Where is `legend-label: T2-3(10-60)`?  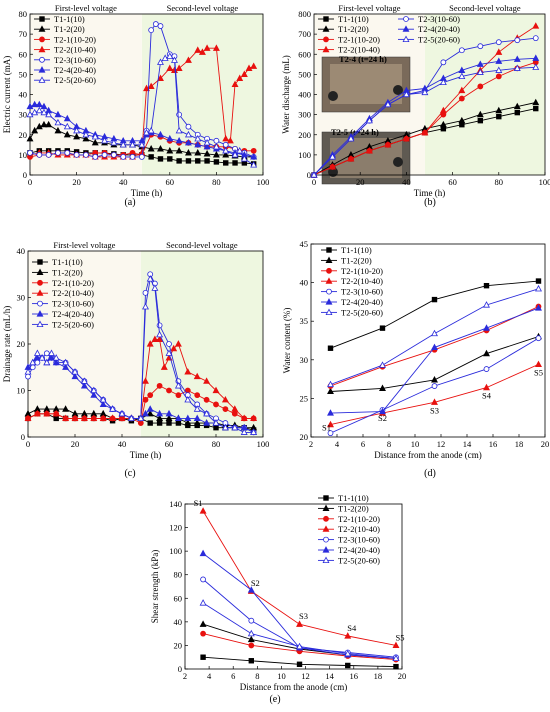 legend-label: T2-3(10-60) is located at coordinates (362, 292).